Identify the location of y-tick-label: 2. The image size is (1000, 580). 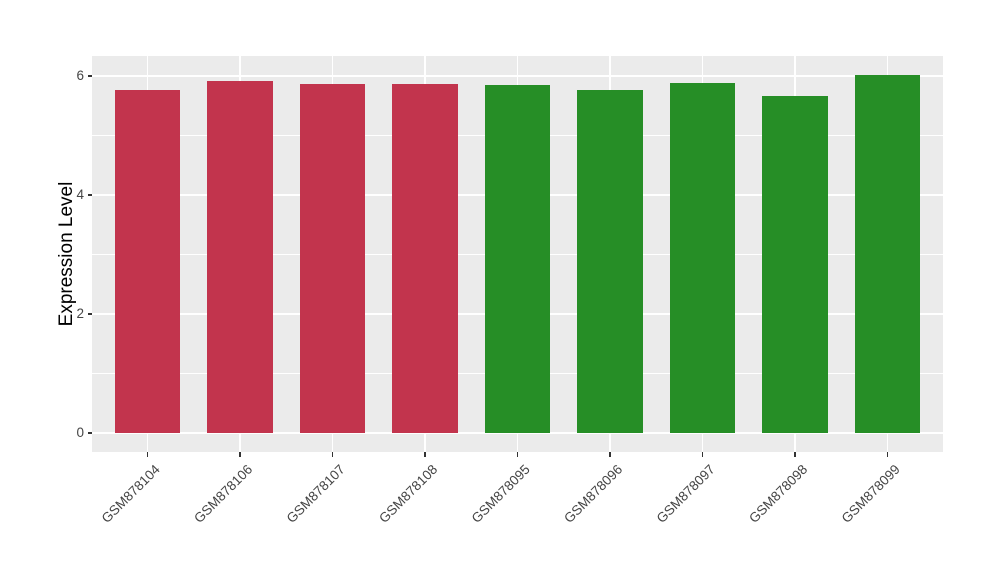
(80, 314).